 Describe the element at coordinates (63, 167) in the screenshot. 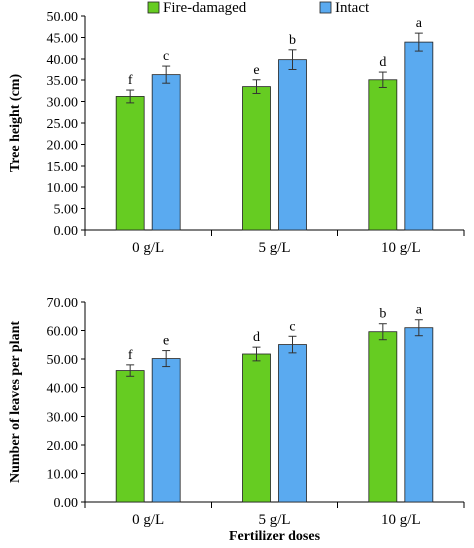

I see `y-tick-label: 15.00` at that location.